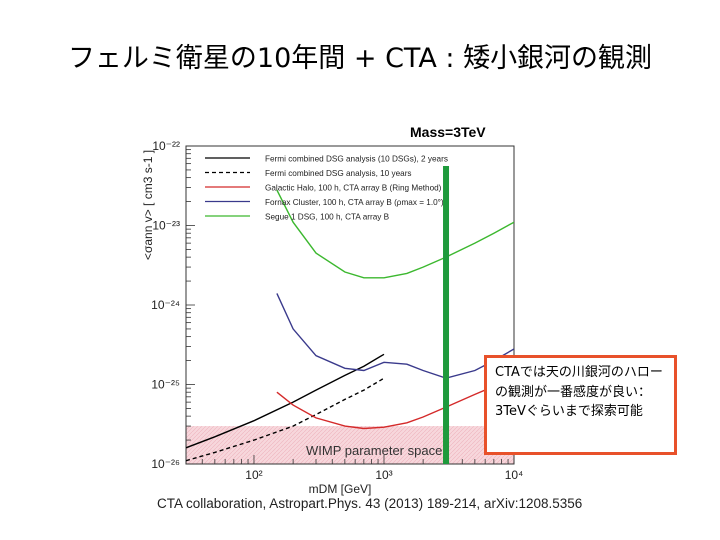 The width and height of the screenshot is (720, 540). I want to click on y-axis-label: <σann v> [ cm3 s-1 ], so click(148, 205).